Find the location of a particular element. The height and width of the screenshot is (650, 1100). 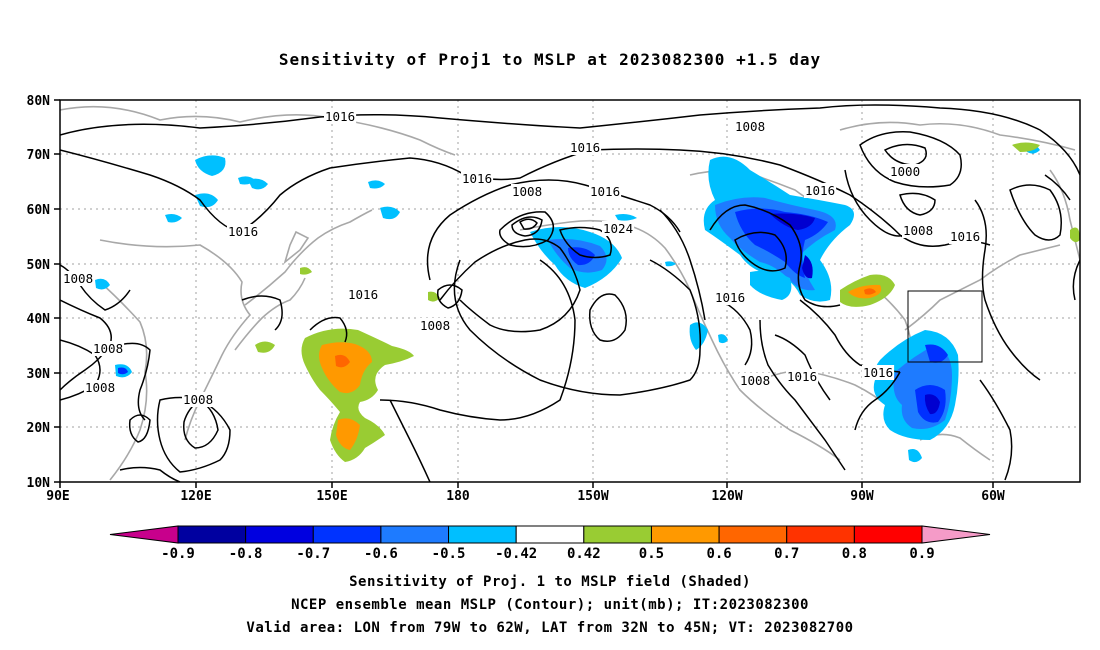

lon-label: 120W is located at coordinates (726, 496).